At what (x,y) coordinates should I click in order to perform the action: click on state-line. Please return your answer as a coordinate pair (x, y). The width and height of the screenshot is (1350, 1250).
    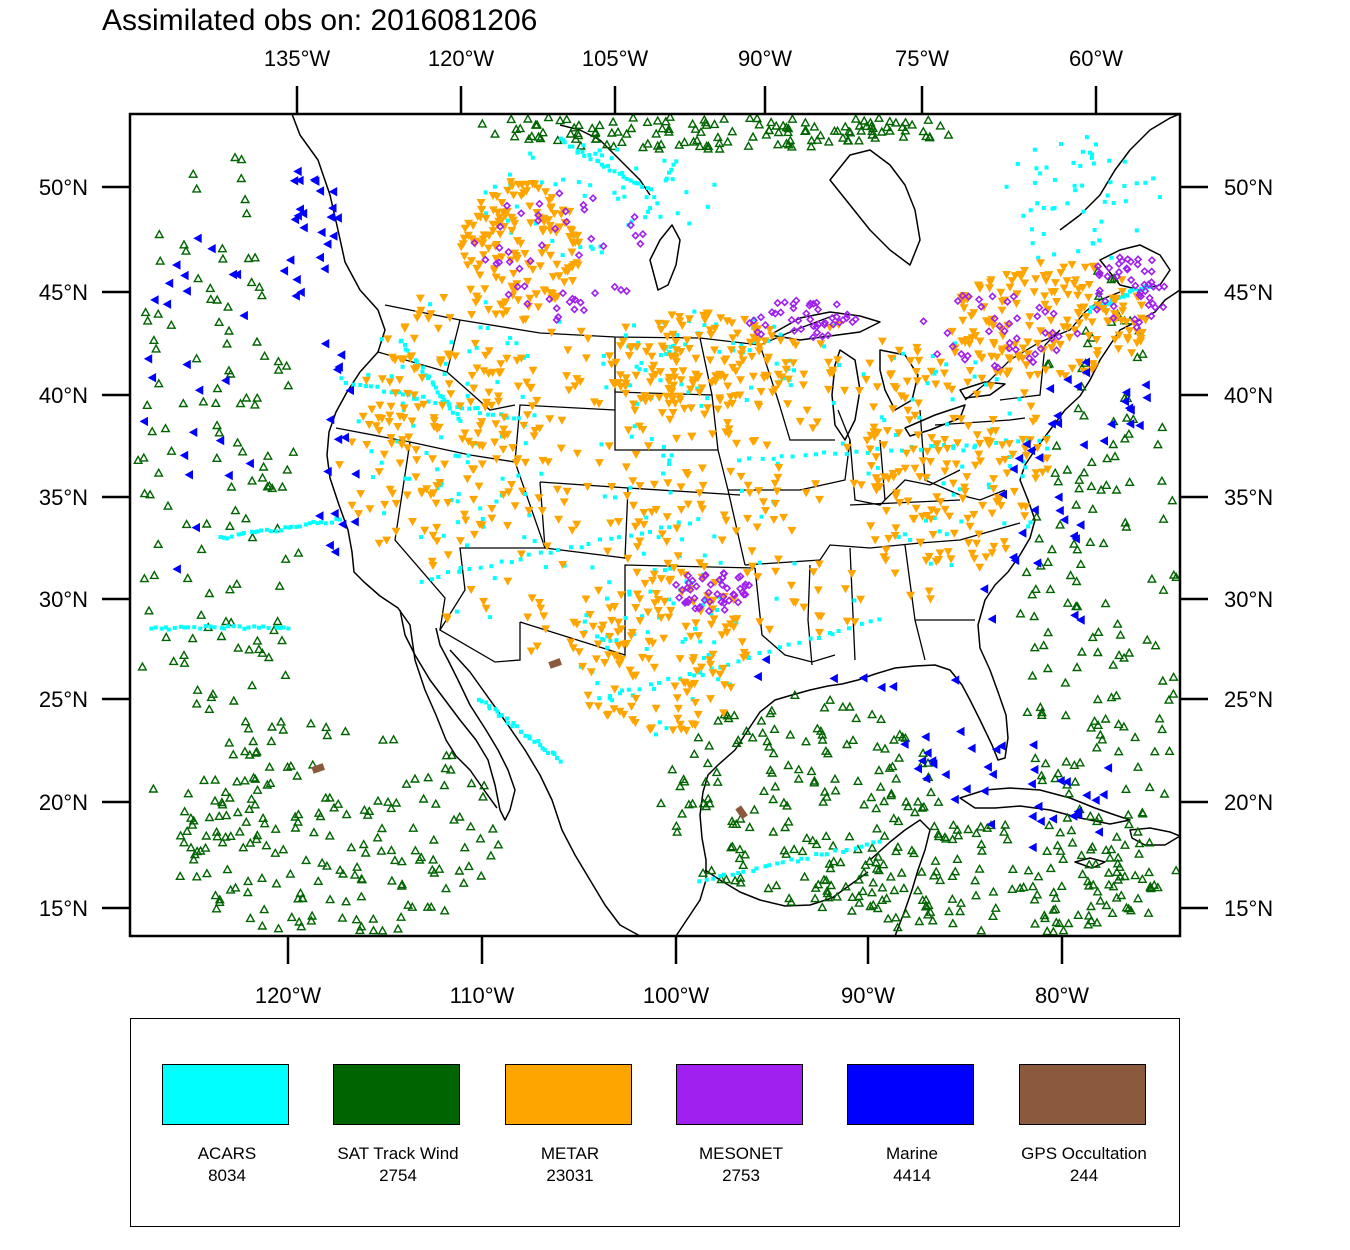
    Looking at the image, I should click on (882, 544).